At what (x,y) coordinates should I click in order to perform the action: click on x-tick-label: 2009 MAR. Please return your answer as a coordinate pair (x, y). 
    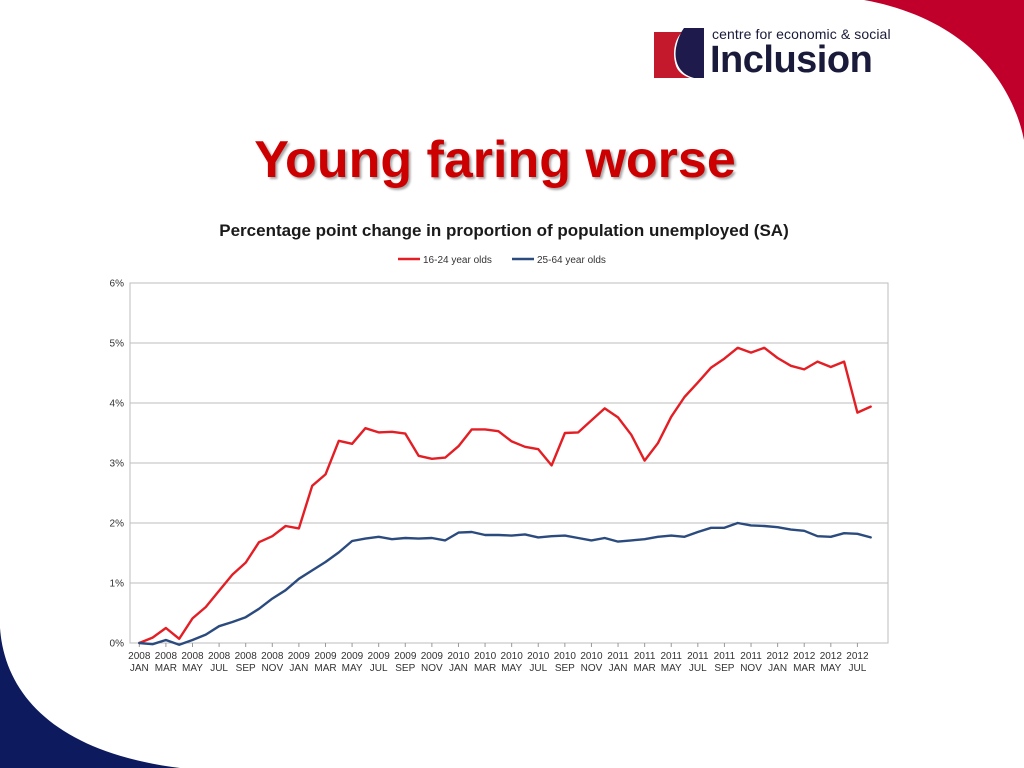
    Looking at the image, I should click on (325, 662).